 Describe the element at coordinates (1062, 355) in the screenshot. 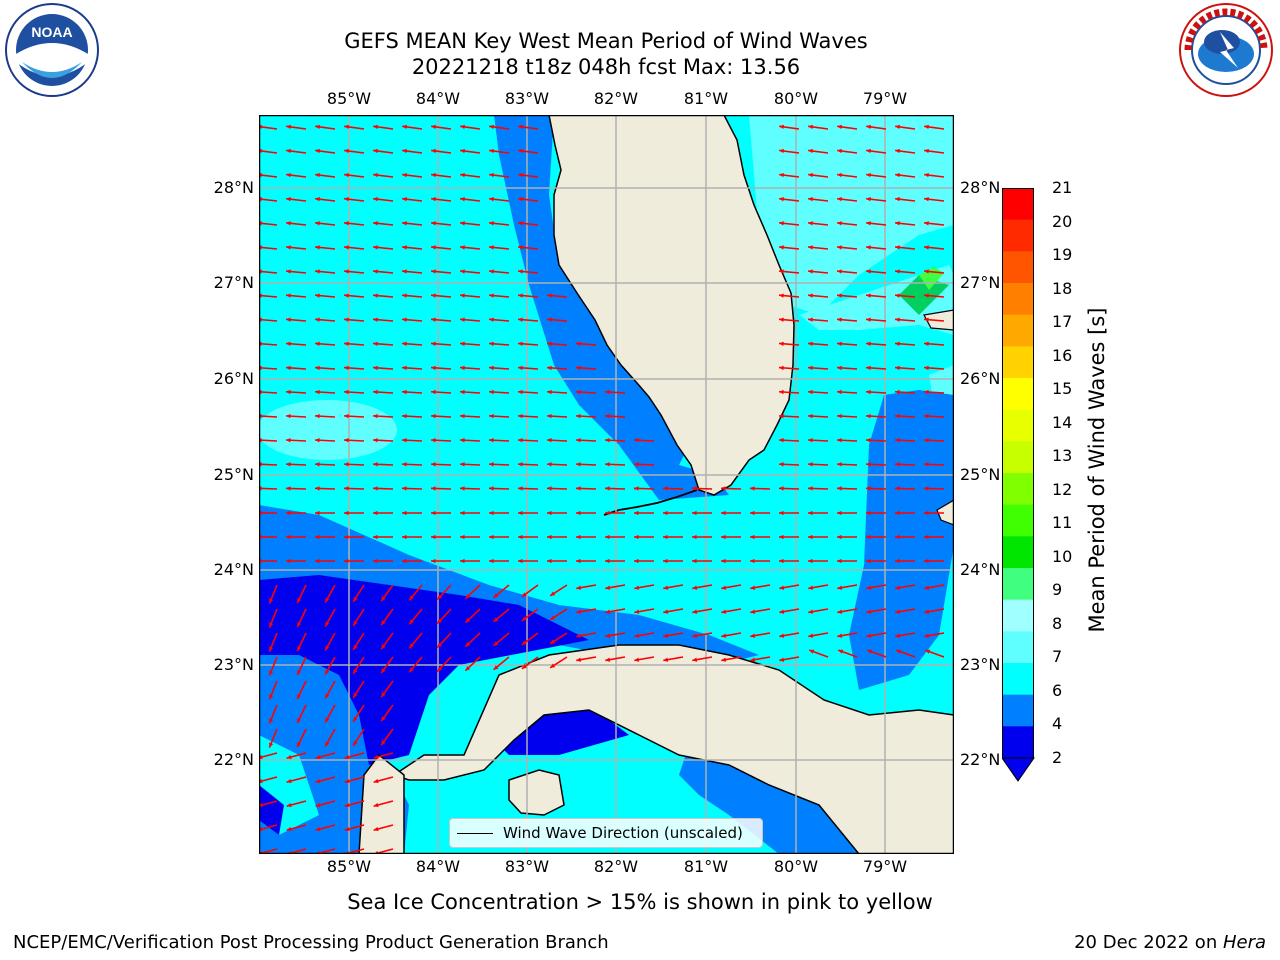

I see `colorbar-tick-label: 16` at that location.